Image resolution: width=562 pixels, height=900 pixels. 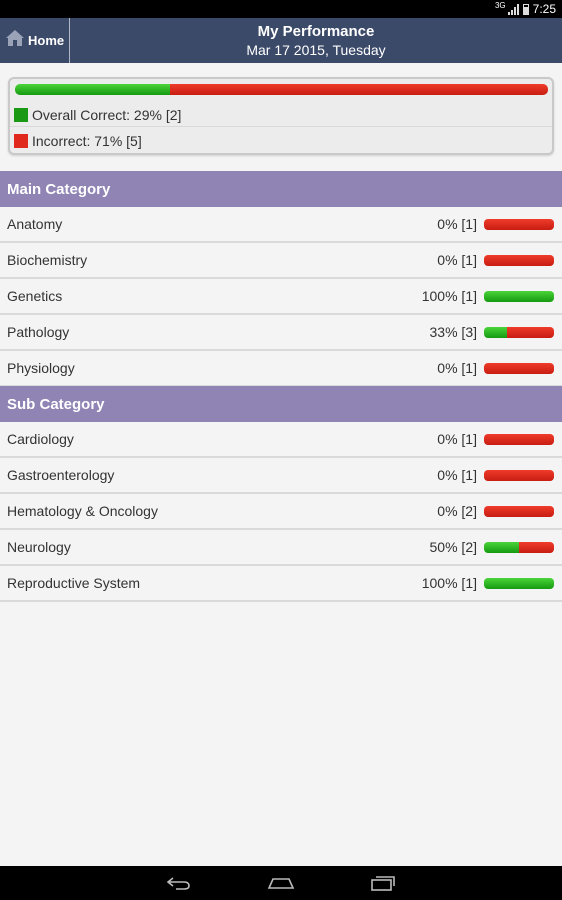 I want to click on category-score: 33% [3], so click(x=453, y=332).